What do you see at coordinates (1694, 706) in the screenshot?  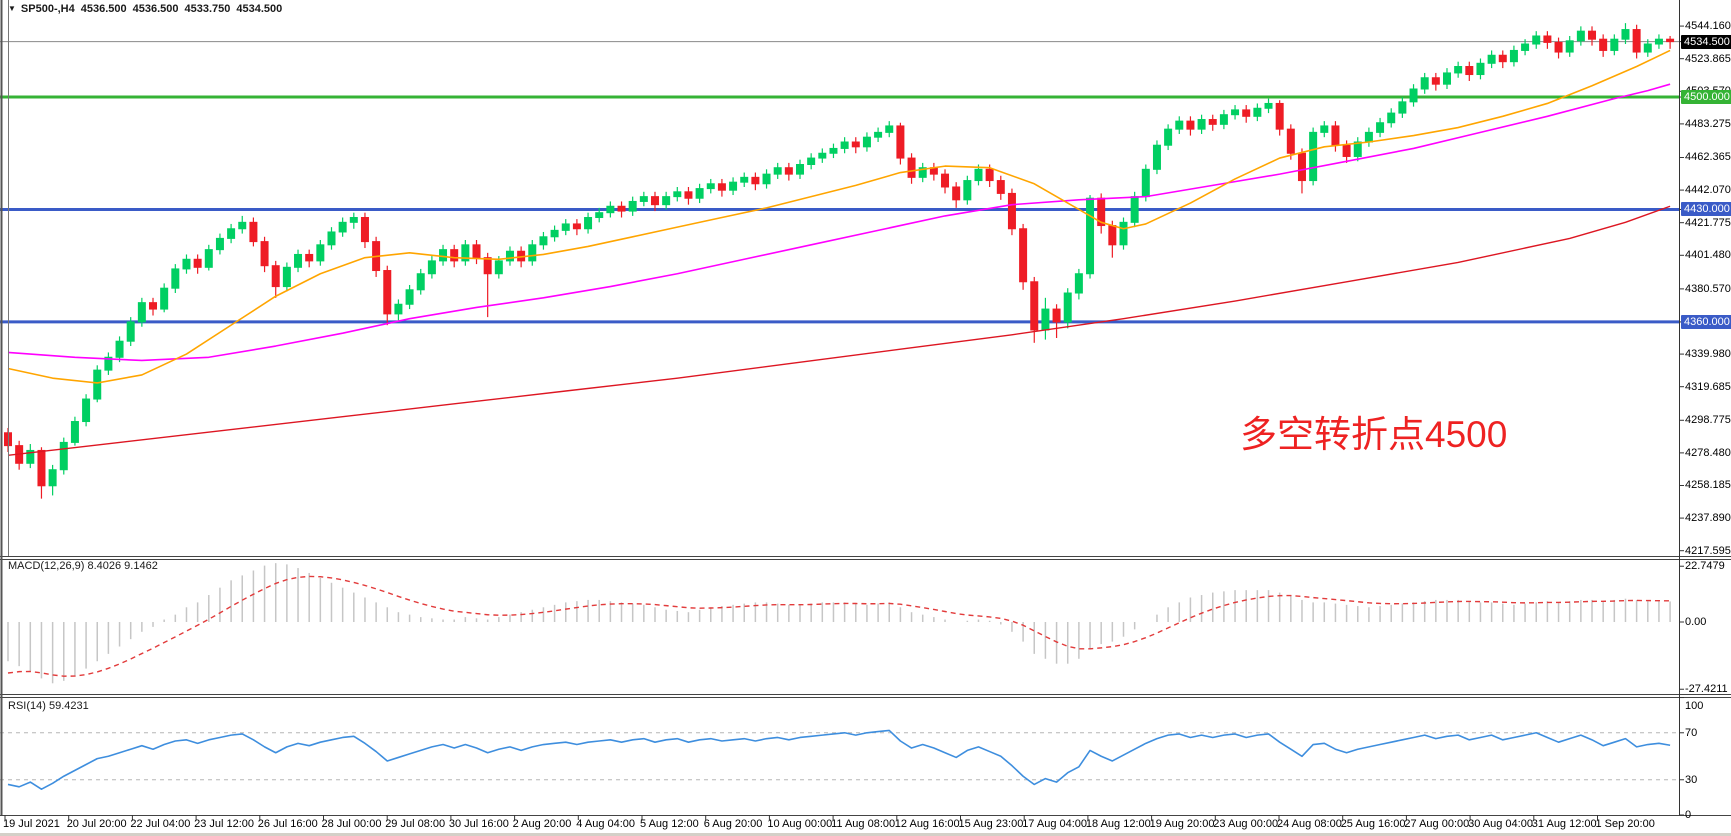 I see `rsi-axis-label: 100` at bounding box center [1694, 706].